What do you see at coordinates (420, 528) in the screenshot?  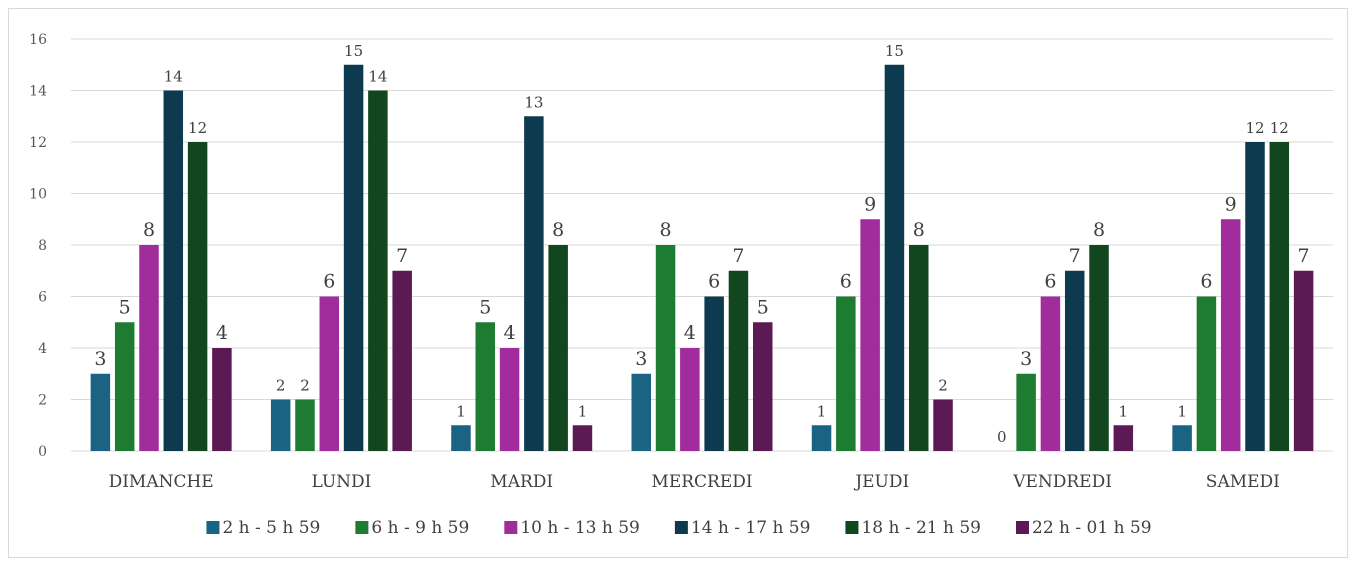 I see `legend-label: 6 h - 9 h 59` at bounding box center [420, 528].